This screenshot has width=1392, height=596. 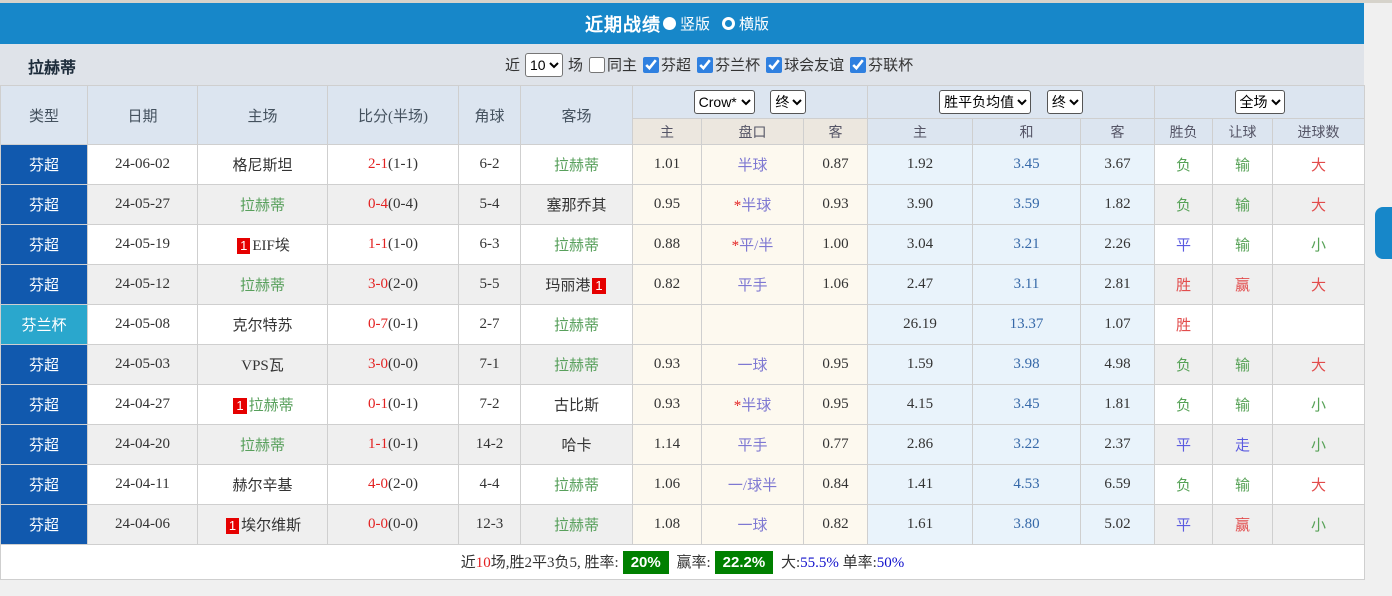 I want to click on corner-cell: 6-2, so click(x=489, y=164).